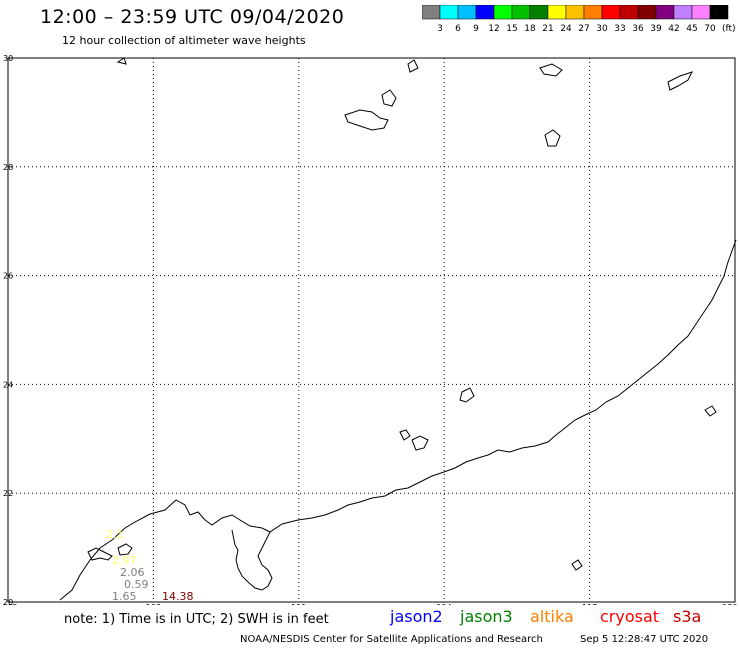  I want to click on wave-height-observation: 0.59, so click(136, 584).